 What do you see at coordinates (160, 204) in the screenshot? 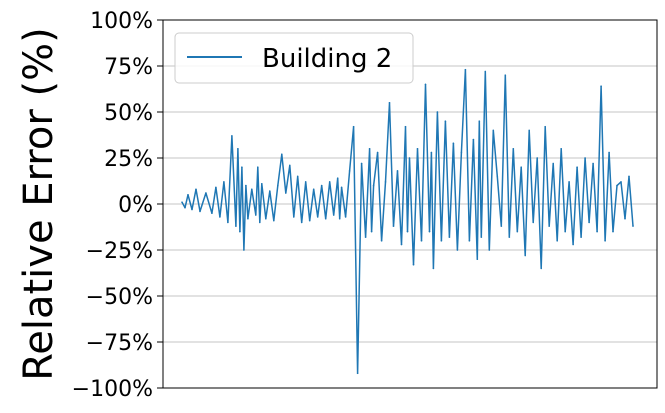
I see `y-axis-ticks` at bounding box center [160, 204].